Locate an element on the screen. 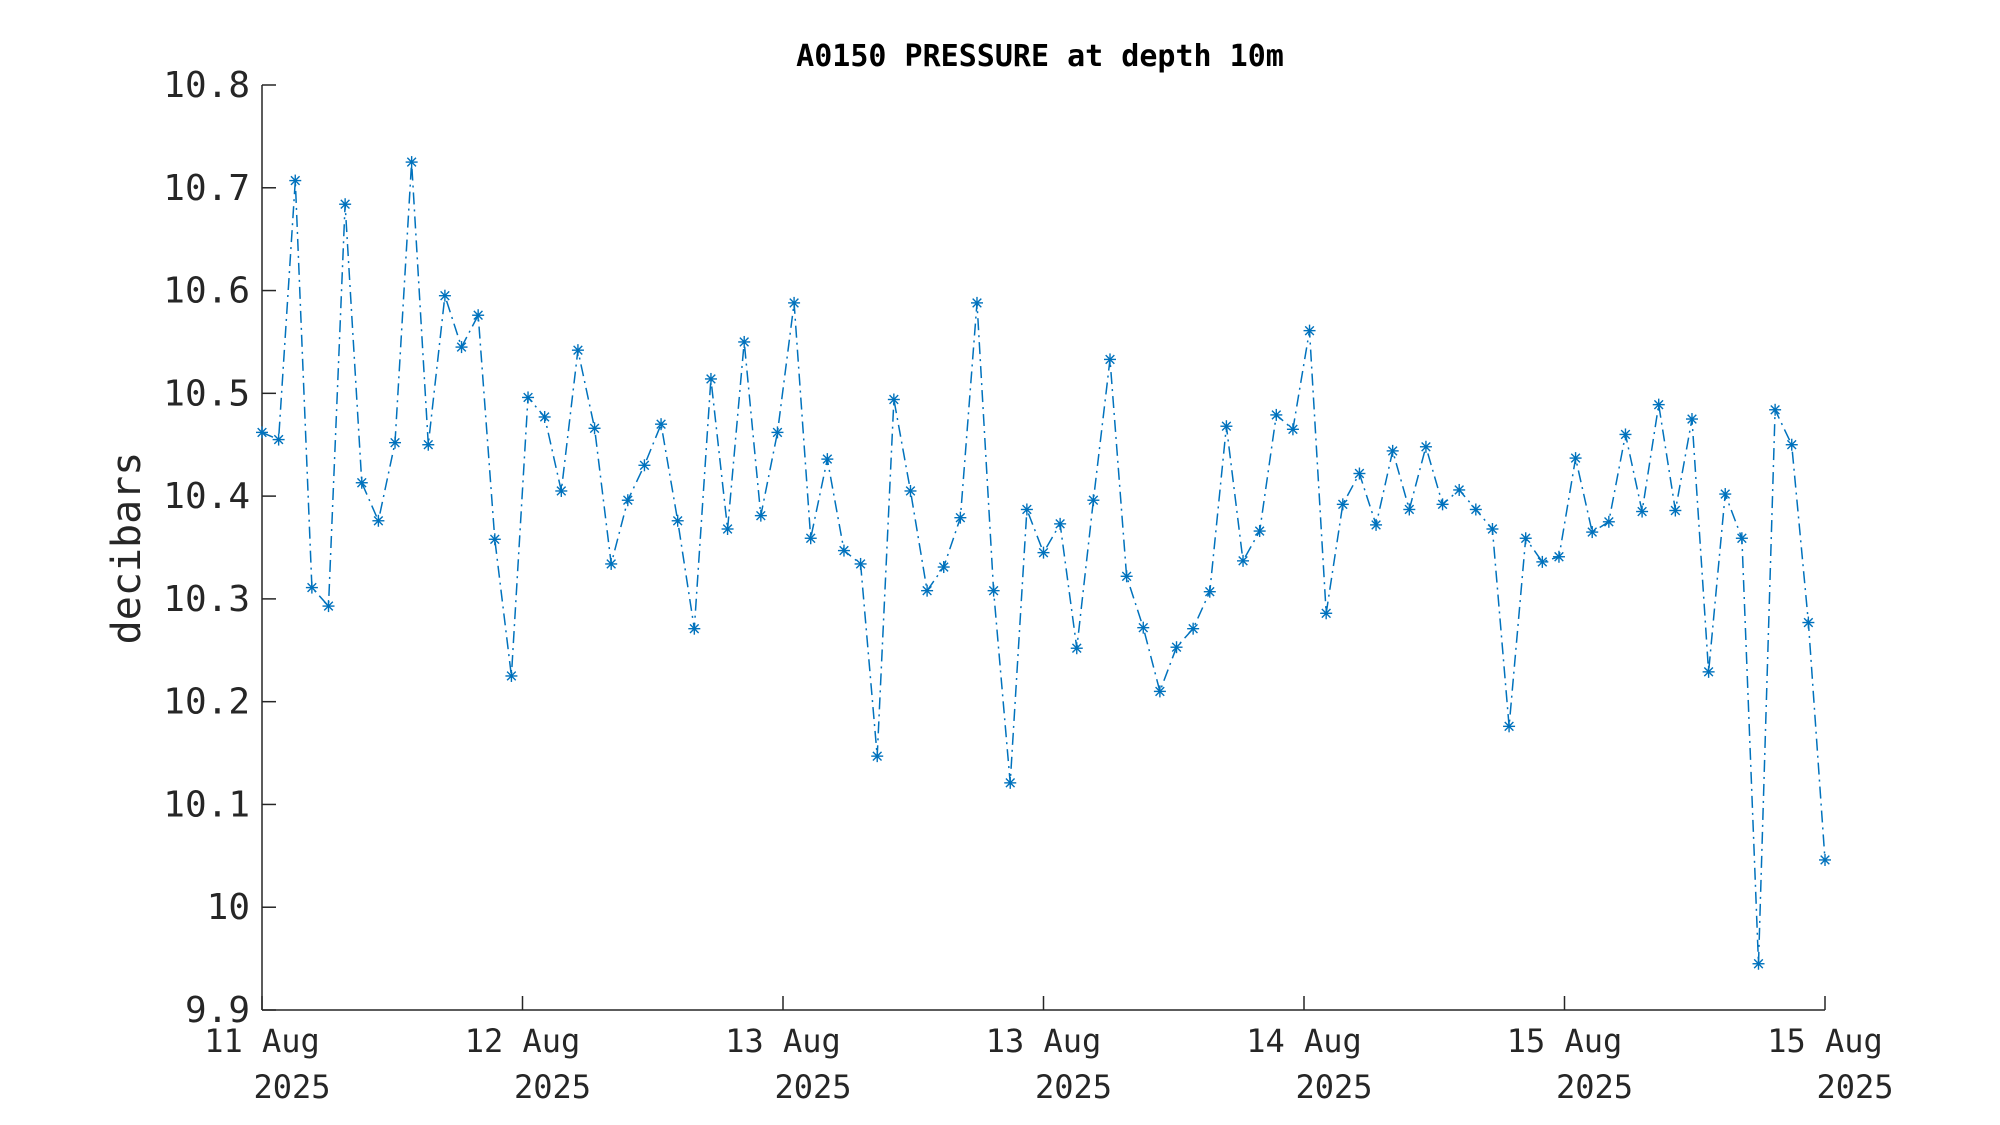 The width and height of the screenshot is (2000, 1125). y-tick-label: 9.9 is located at coordinates (217, 1010).